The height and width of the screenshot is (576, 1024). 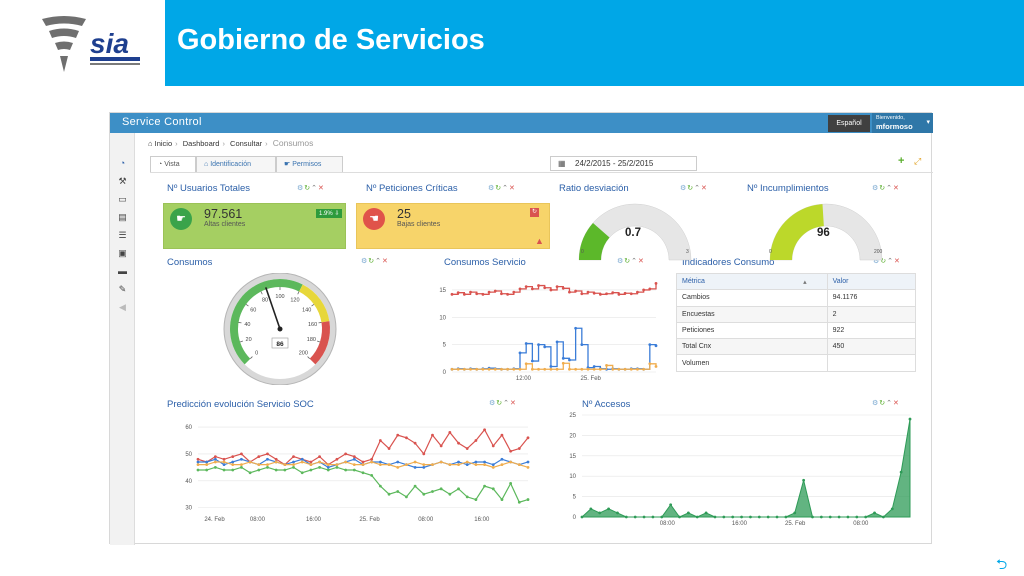 What do you see at coordinates (280, 329) in the screenshot?
I see `speedometer-pivot` at bounding box center [280, 329].